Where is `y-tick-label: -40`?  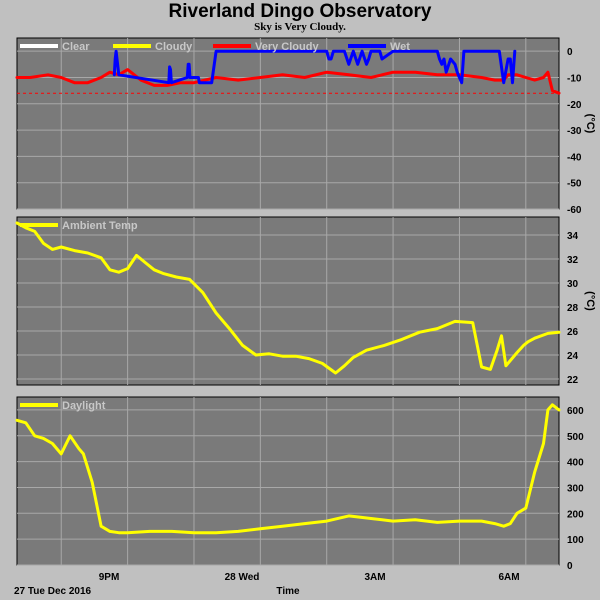 y-tick-label: -40 is located at coordinates (574, 157).